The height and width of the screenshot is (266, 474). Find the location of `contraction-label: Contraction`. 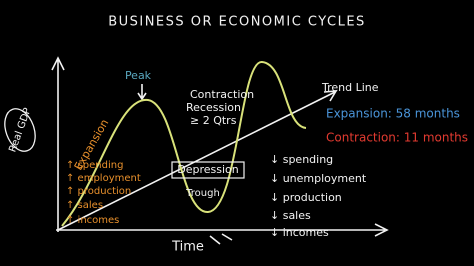

contraction-label: Contraction is located at coordinates (222, 94).